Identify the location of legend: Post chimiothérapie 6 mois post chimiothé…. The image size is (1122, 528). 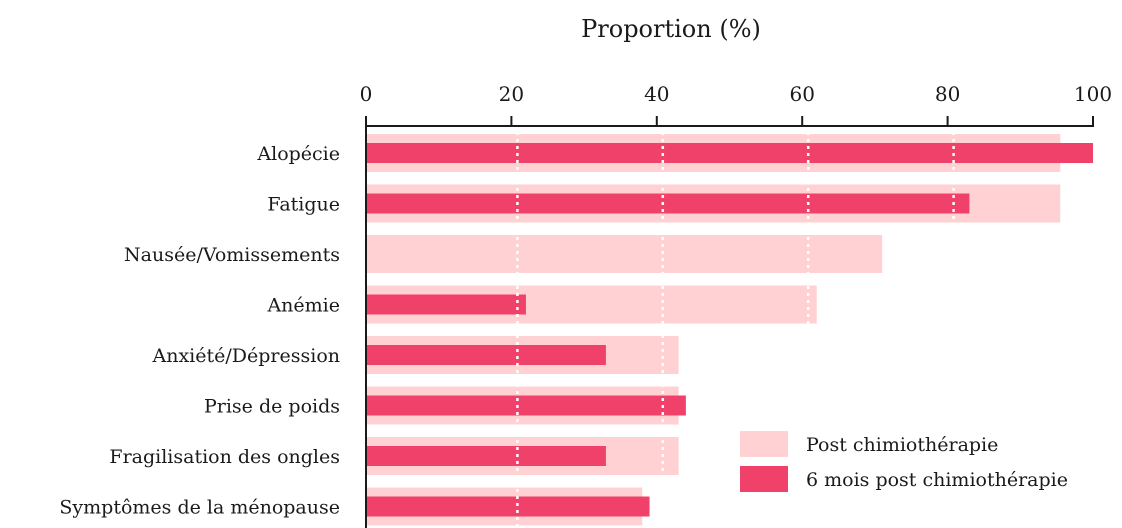
(904, 461).